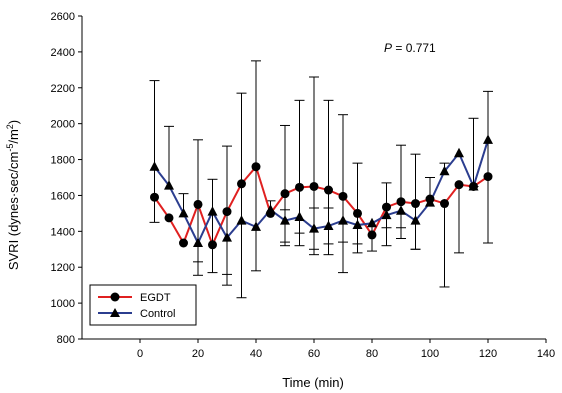 This screenshot has height=393, width=562. What do you see at coordinates (115, 297) in the screenshot?
I see `legend-egdt-marker` at bounding box center [115, 297].